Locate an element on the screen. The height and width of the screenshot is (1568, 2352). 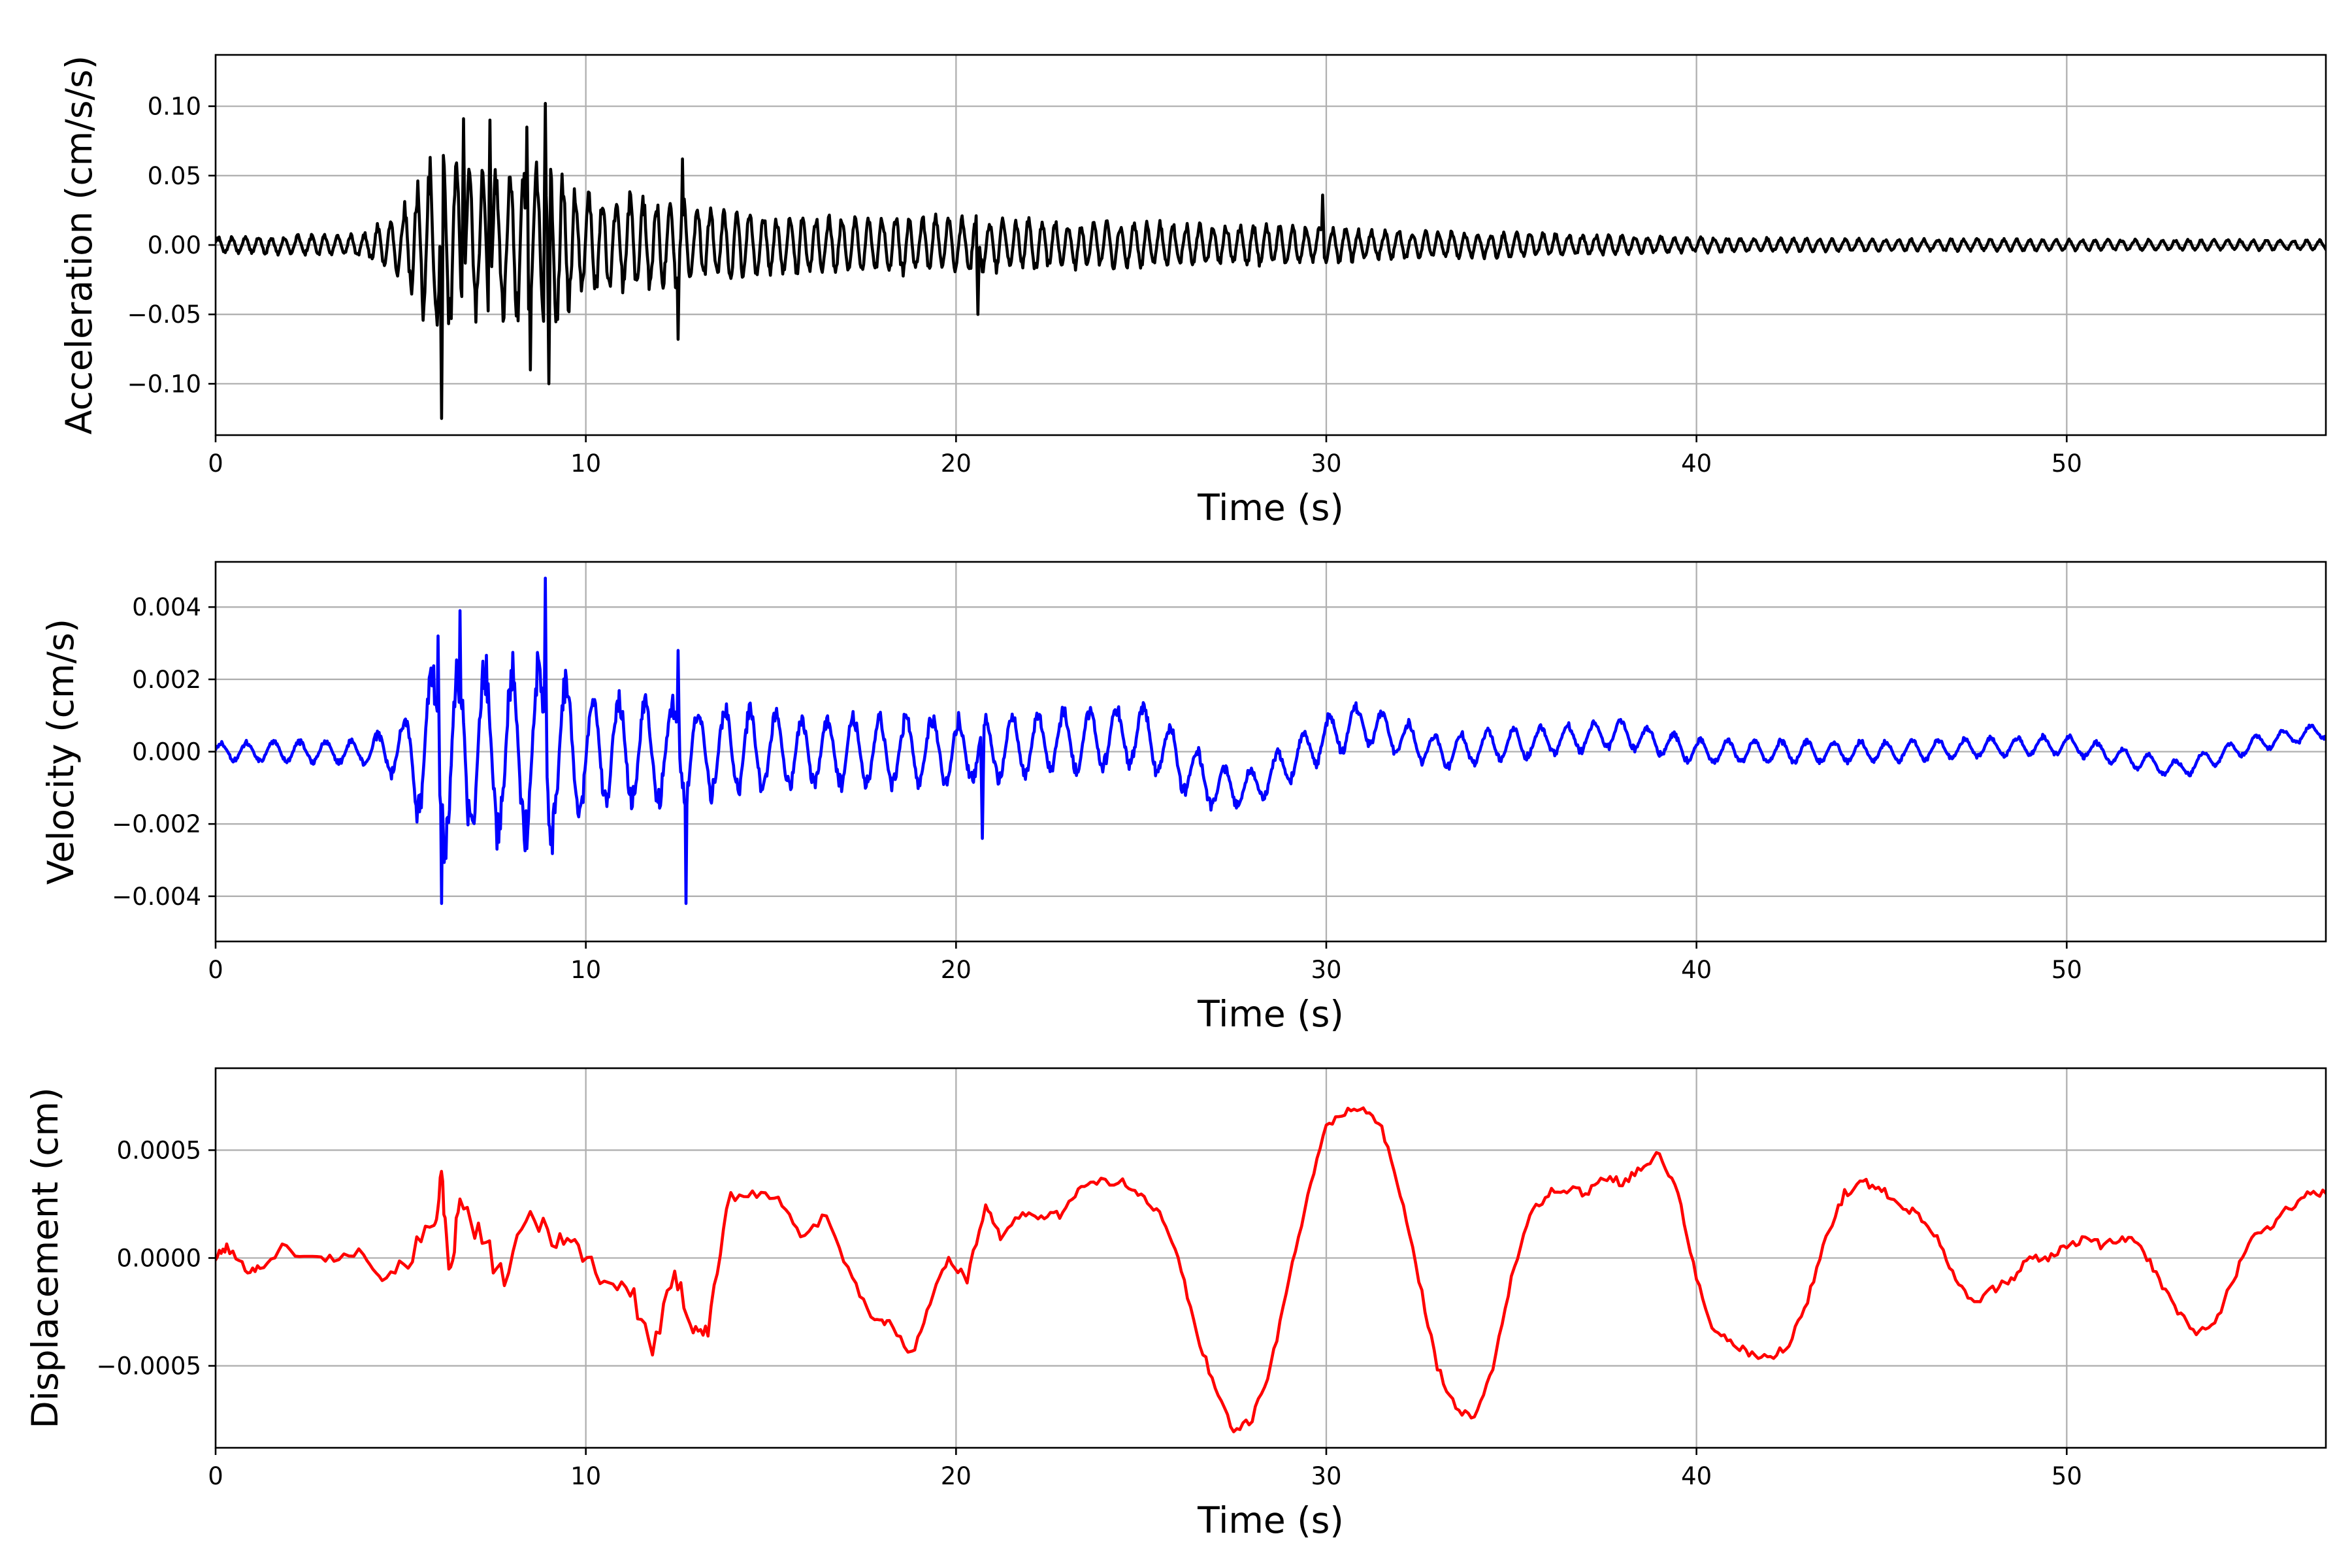
acceleration-x-tick-label: 30 is located at coordinates (1326, 463).